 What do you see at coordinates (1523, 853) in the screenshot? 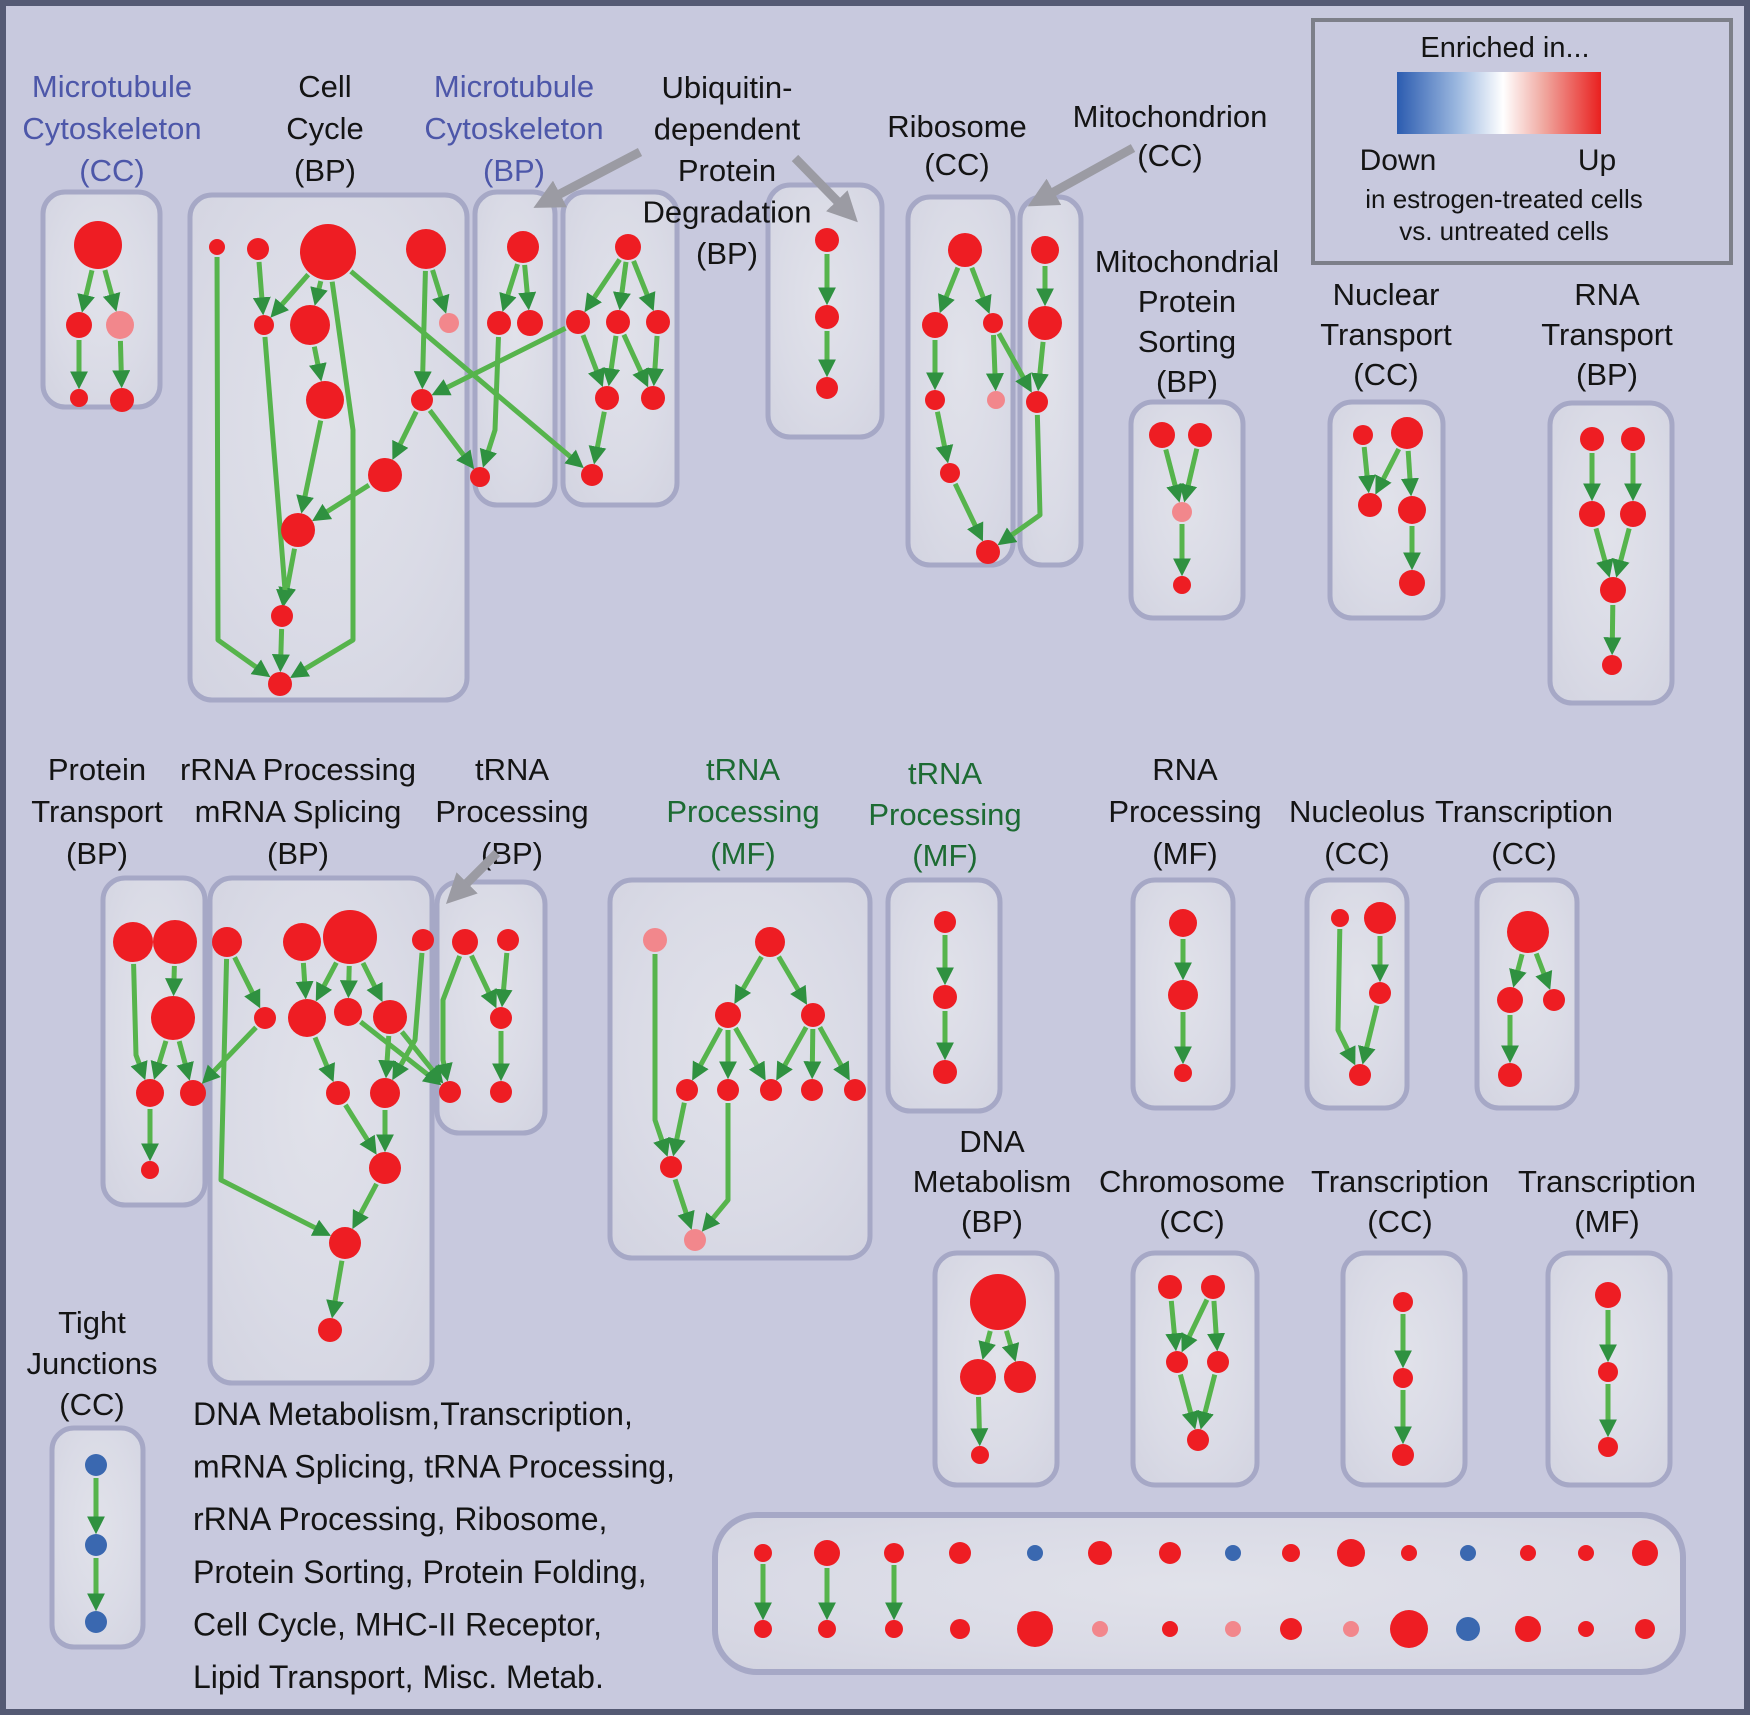
I see `cluster-label-transcription-cc-r2: (CC)` at bounding box center [1523, 853].